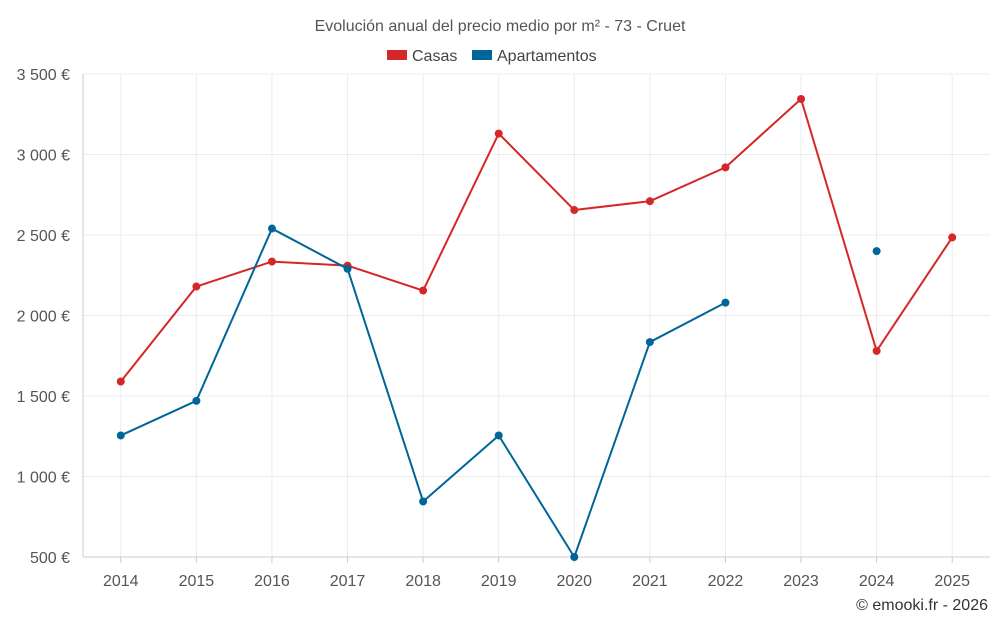 This screenshot has height=625, width=1000. I want to click on y-tick-label: 3 000 €, so click(43, 156).